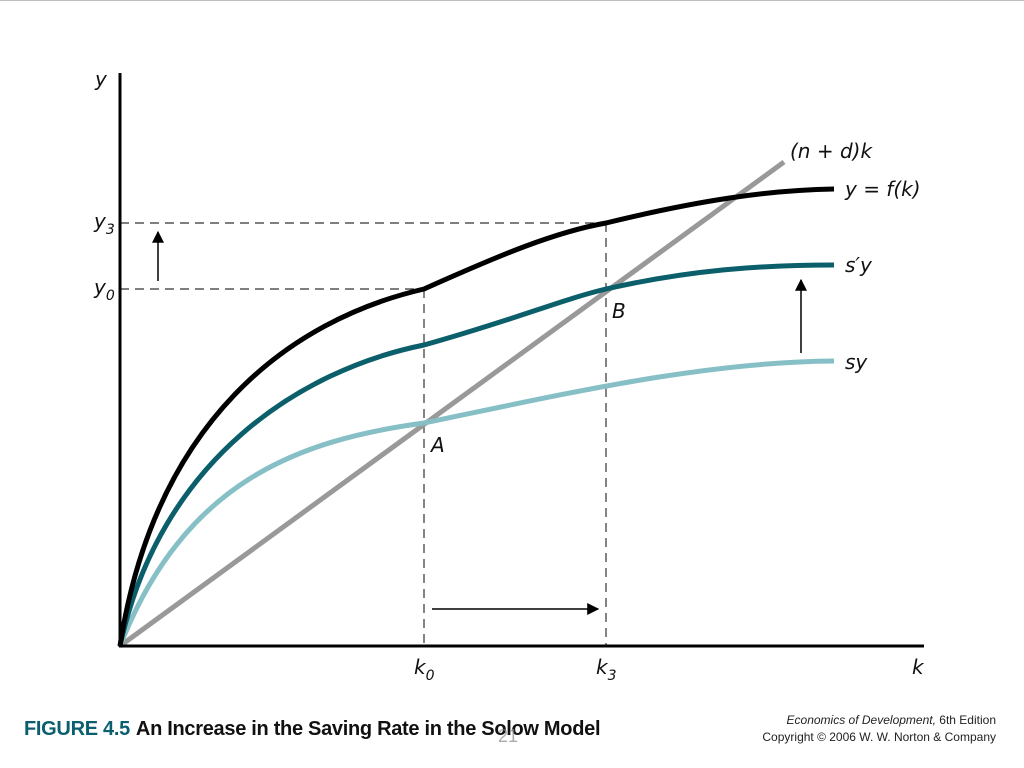 The width and height of the screenshot is (1024, 768). What do you see at coordinates (430, 676) in the screenshot?
I see `k0-tick-sub: 0` at bounding box center [430, 676].